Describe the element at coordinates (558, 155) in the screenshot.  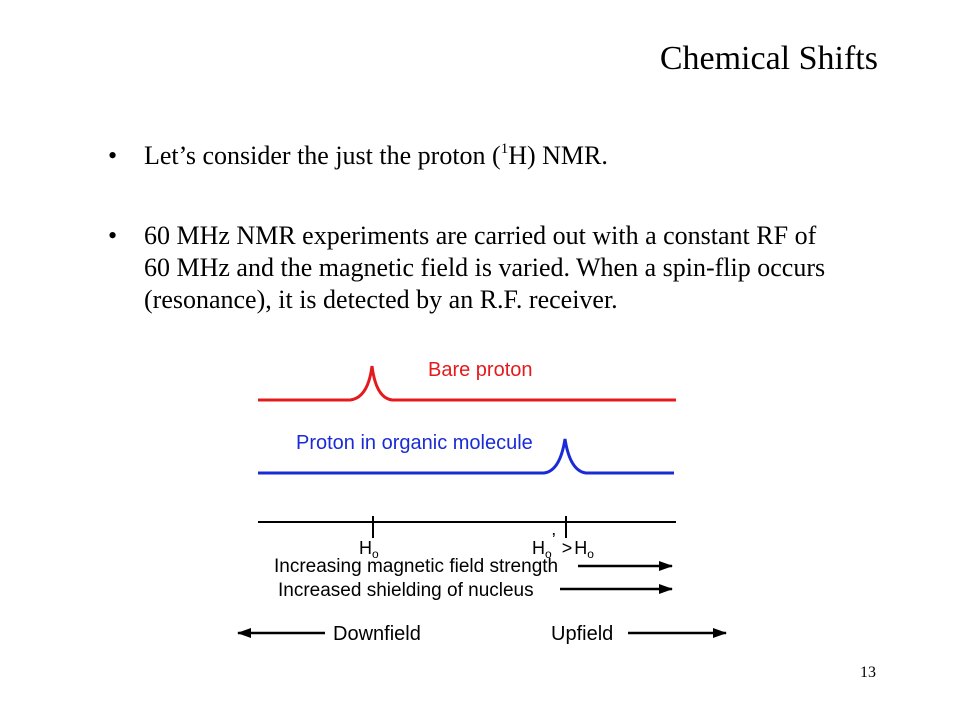
I see `bullet-text-post: H) NMR.` at that location.